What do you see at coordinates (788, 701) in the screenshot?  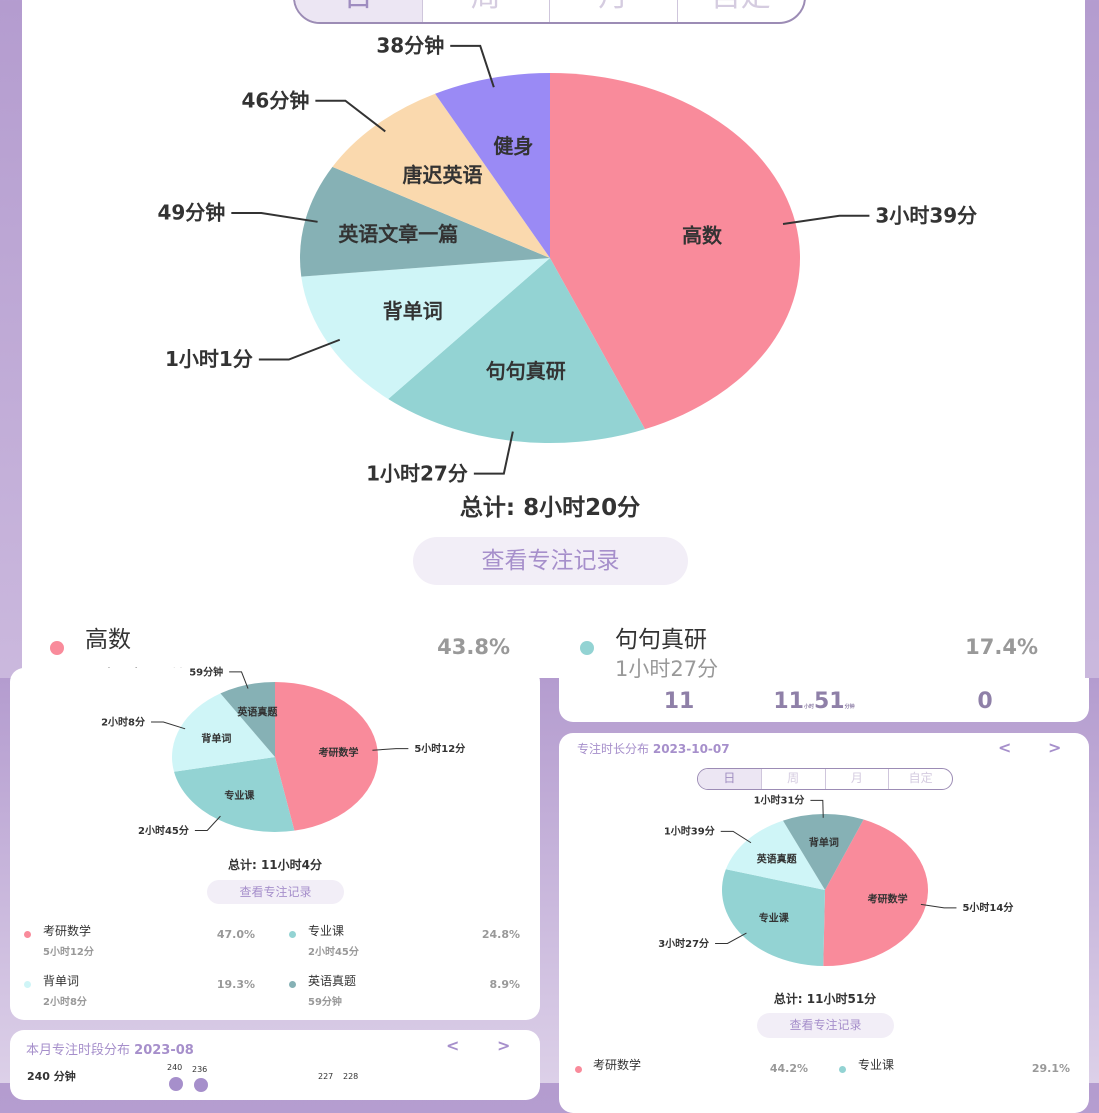 I see `stat-hours: 11` at bounding box center [788, 701].